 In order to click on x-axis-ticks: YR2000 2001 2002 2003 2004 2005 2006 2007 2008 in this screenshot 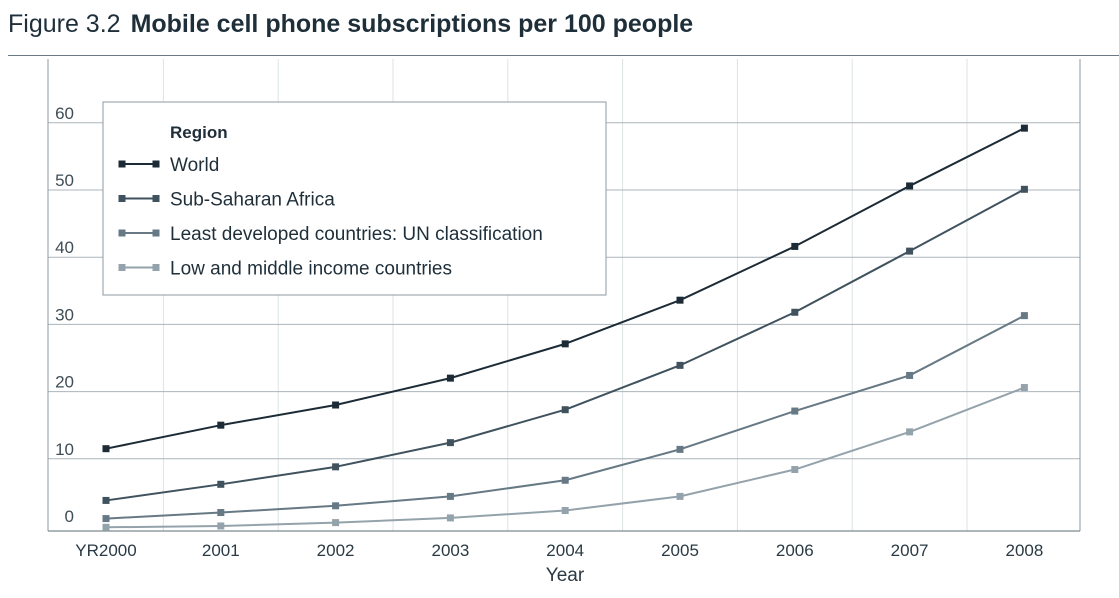, I will do `click(559, 550)`.